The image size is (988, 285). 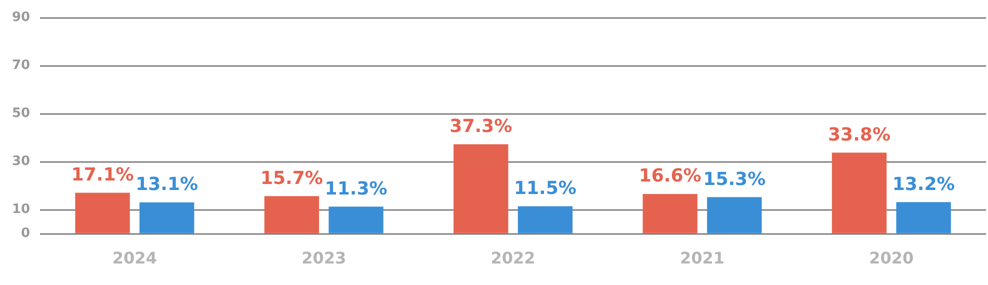 I want to click on data-label: 13.1%, so click(x=167, y=185).